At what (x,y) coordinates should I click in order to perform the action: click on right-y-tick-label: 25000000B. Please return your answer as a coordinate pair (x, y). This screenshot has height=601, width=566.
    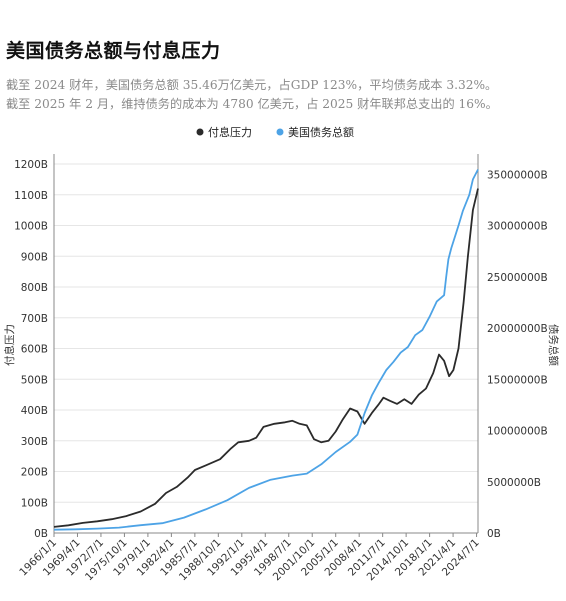
    Looking at the image, I should click on (517, 278).